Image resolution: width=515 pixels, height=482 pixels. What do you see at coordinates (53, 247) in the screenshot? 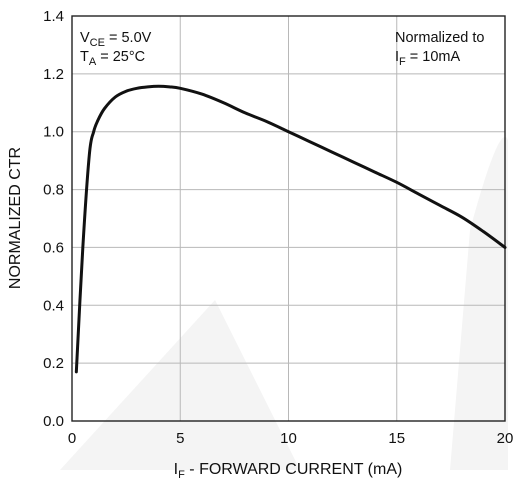
I see `y-tick-label: 0.6` at bounding box center [53, 247].